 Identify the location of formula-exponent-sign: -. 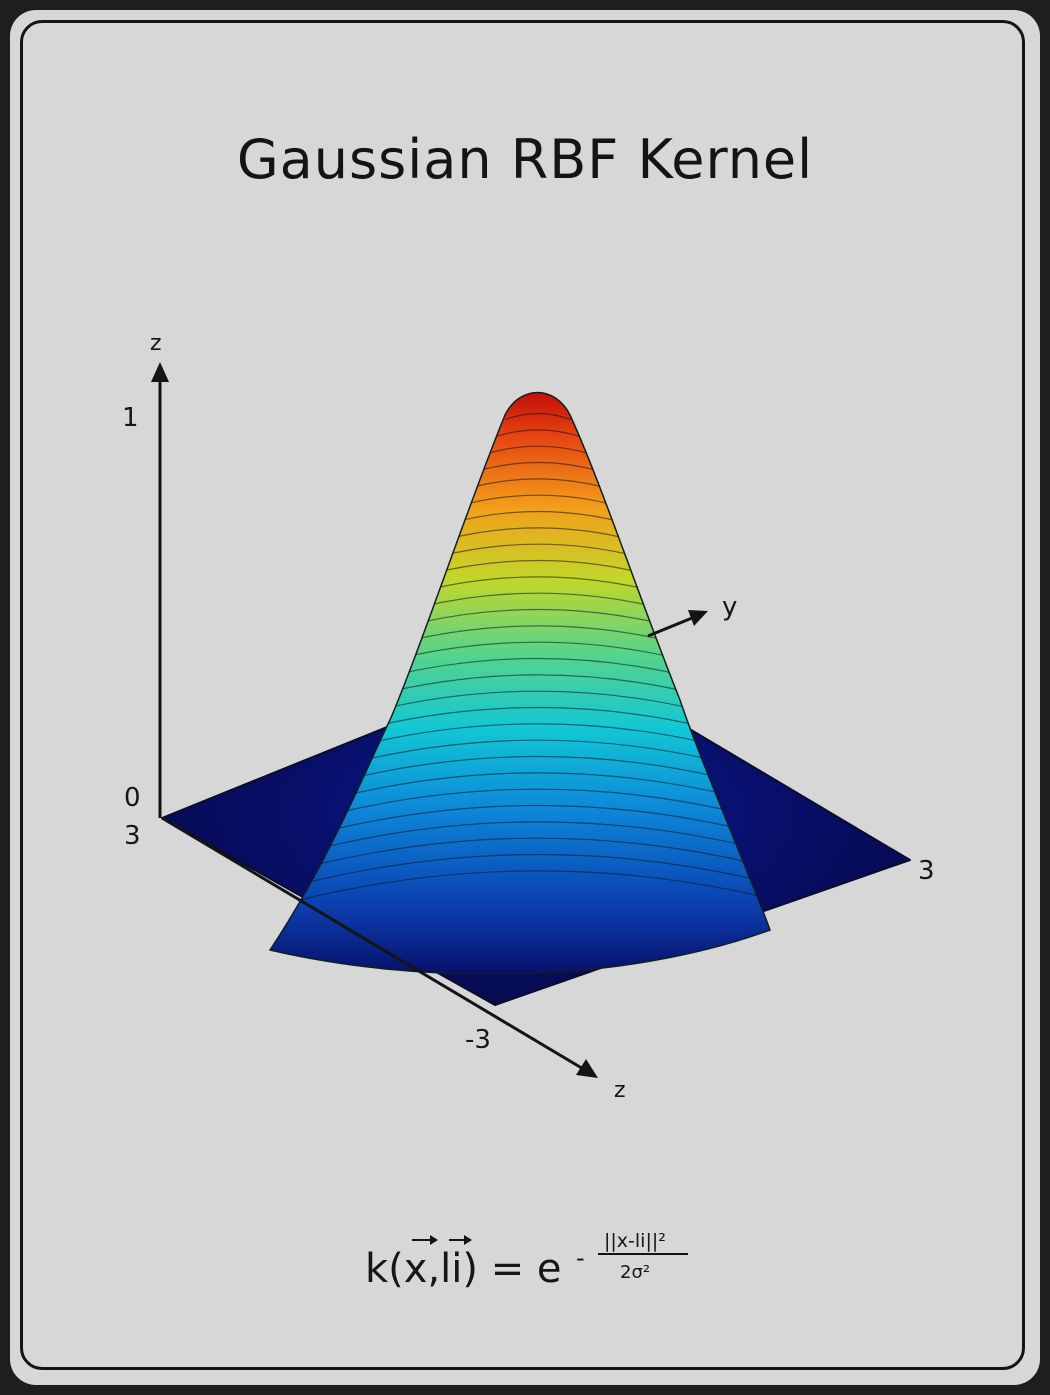
(580, 1258).